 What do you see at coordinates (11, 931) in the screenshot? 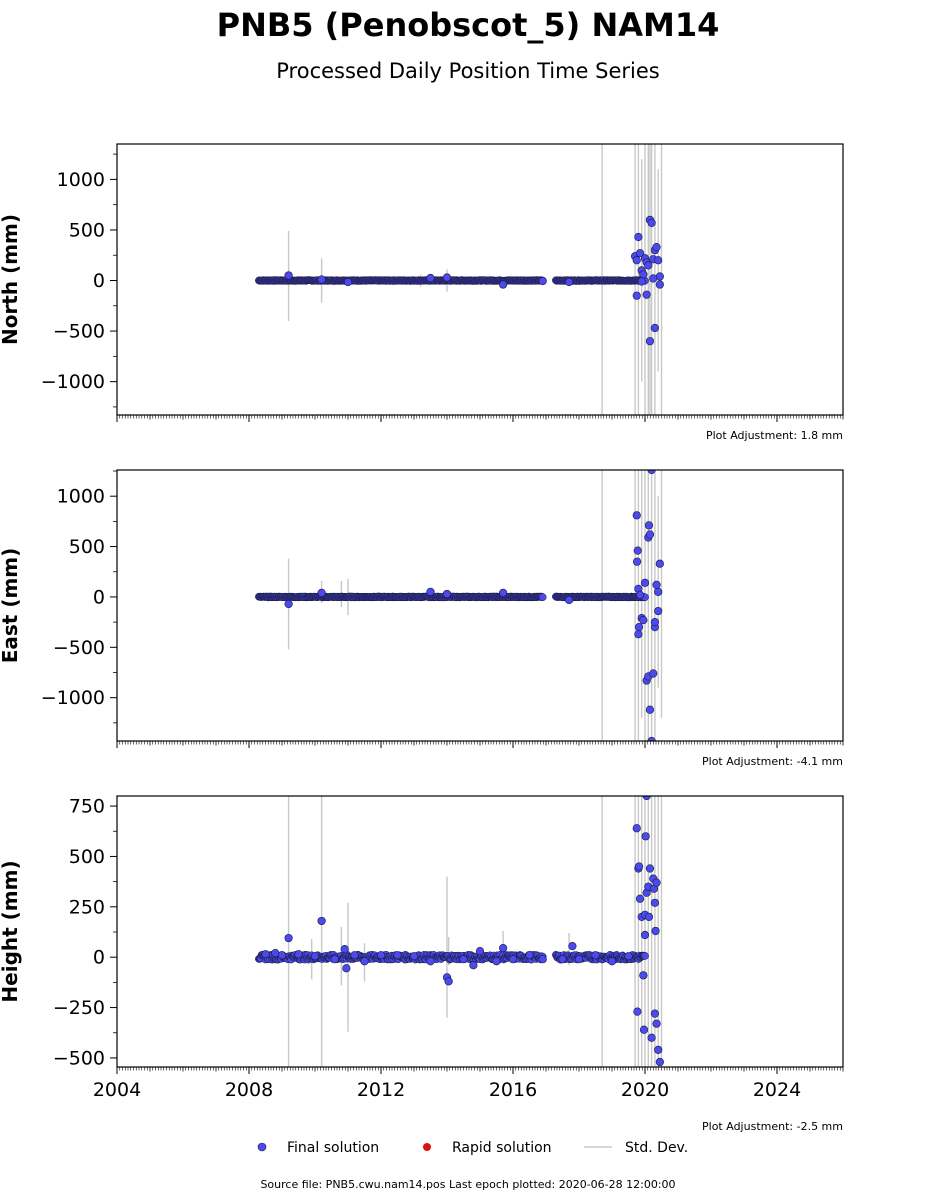
I see `y-axis-label: Height (mm)` at bounding box center [11, 931].